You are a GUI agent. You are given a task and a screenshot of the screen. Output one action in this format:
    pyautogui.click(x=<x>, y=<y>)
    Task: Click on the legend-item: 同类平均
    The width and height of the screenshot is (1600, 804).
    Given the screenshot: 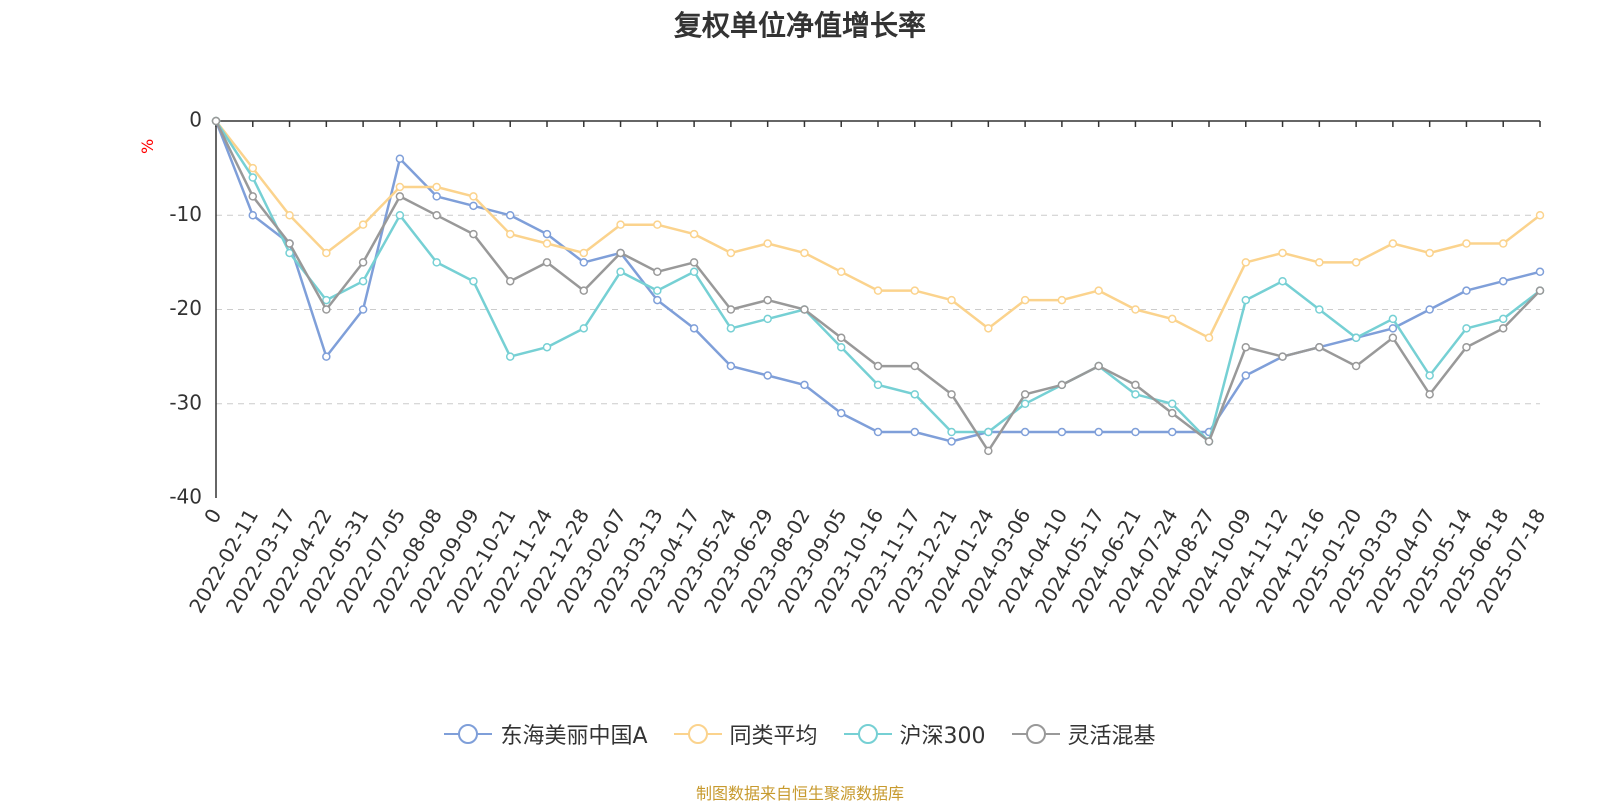 What is the action you would take?
    pyautogui.click(x=745, y=734)
    